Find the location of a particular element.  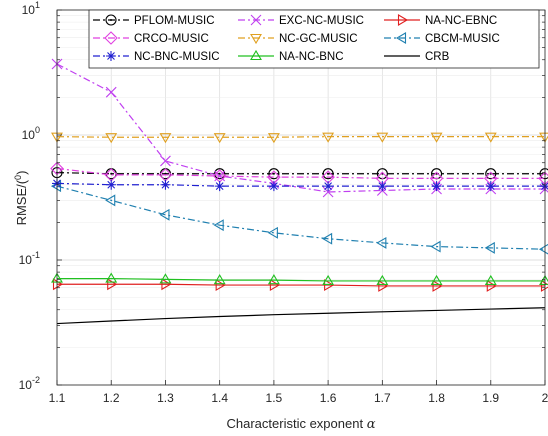

x-tick-label: 1.9 is located at coordinates (490, 398).